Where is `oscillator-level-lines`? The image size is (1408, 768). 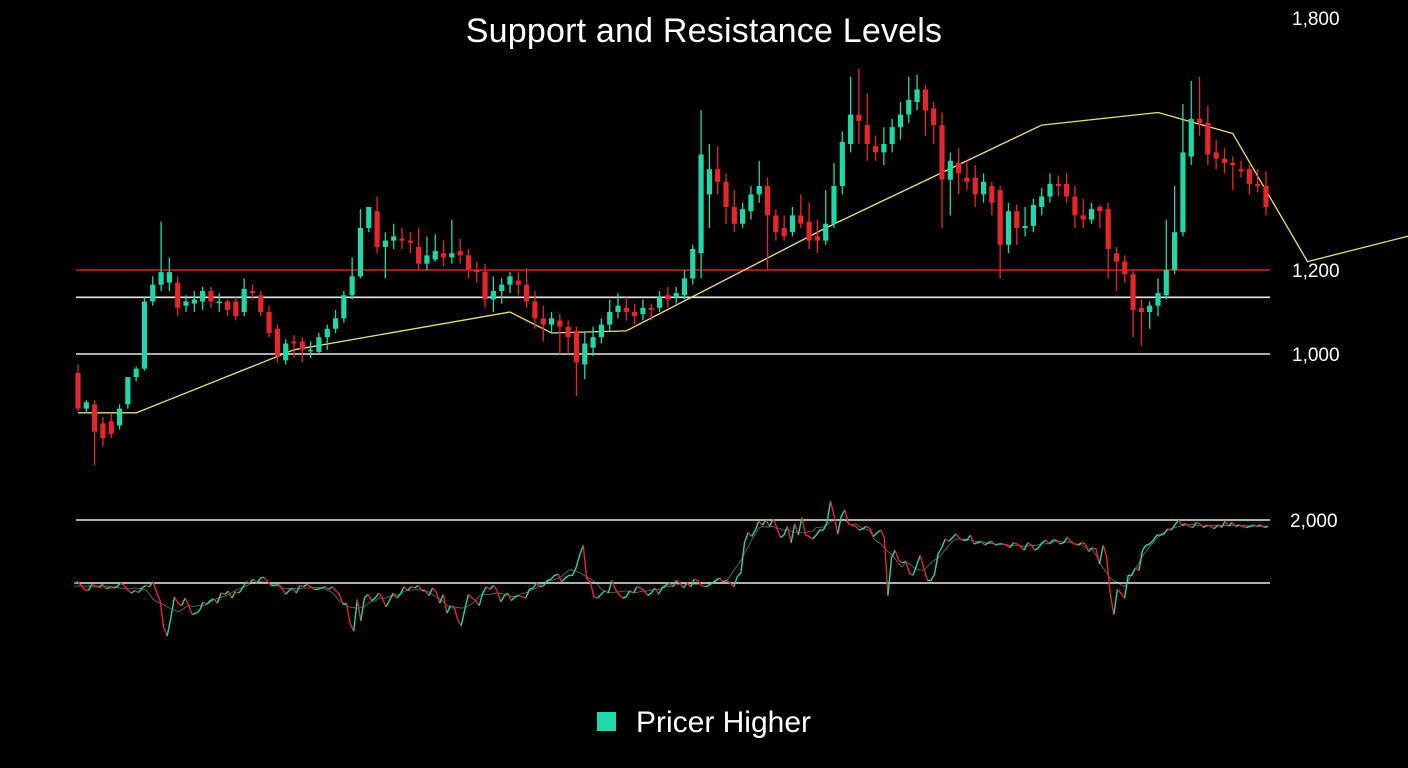 oscillator-level-lines is located at coordinates (673, 551).